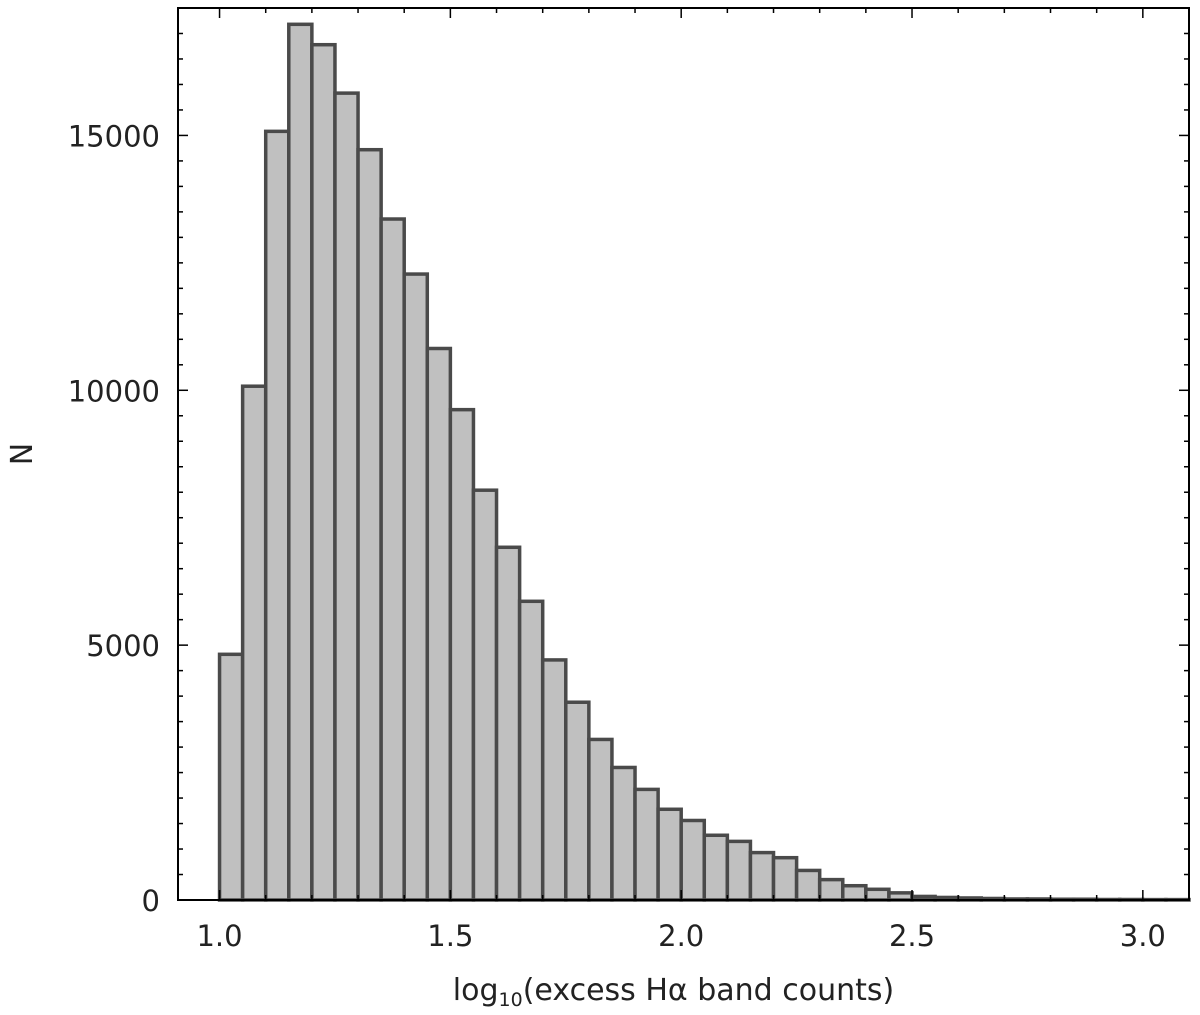  What do you see at coordinates (151, 901) in the screenshot?
I see `y-tick-label: 0` at bounding box center [151, 901].